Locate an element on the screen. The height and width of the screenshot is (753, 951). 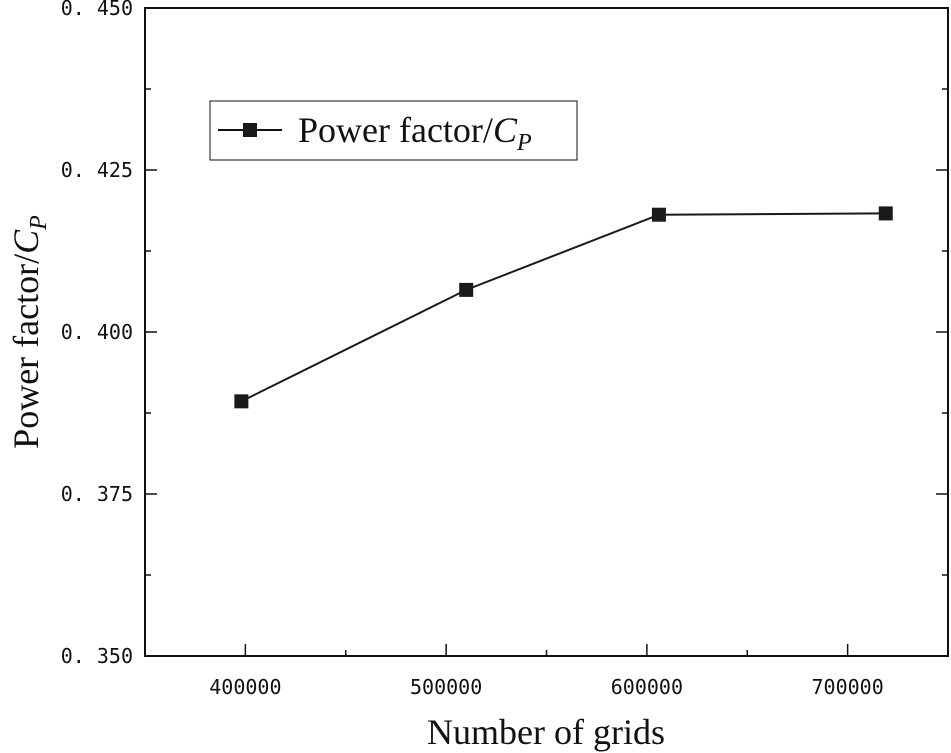
x-tick-label: 400000 is located at coordinates (245, 687).